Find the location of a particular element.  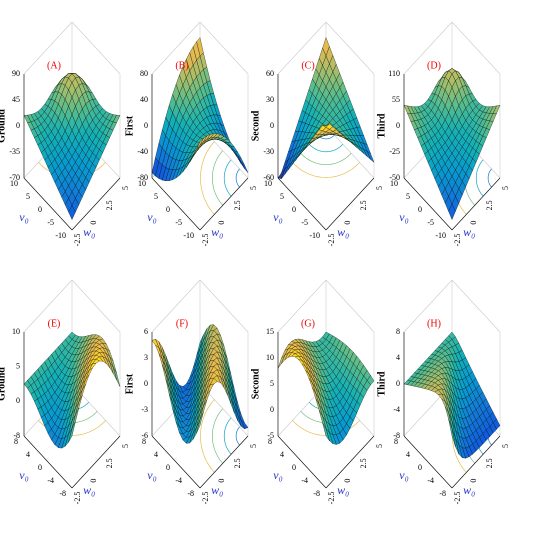

z-tick-label: 6 is located at coordinates (146, 331).